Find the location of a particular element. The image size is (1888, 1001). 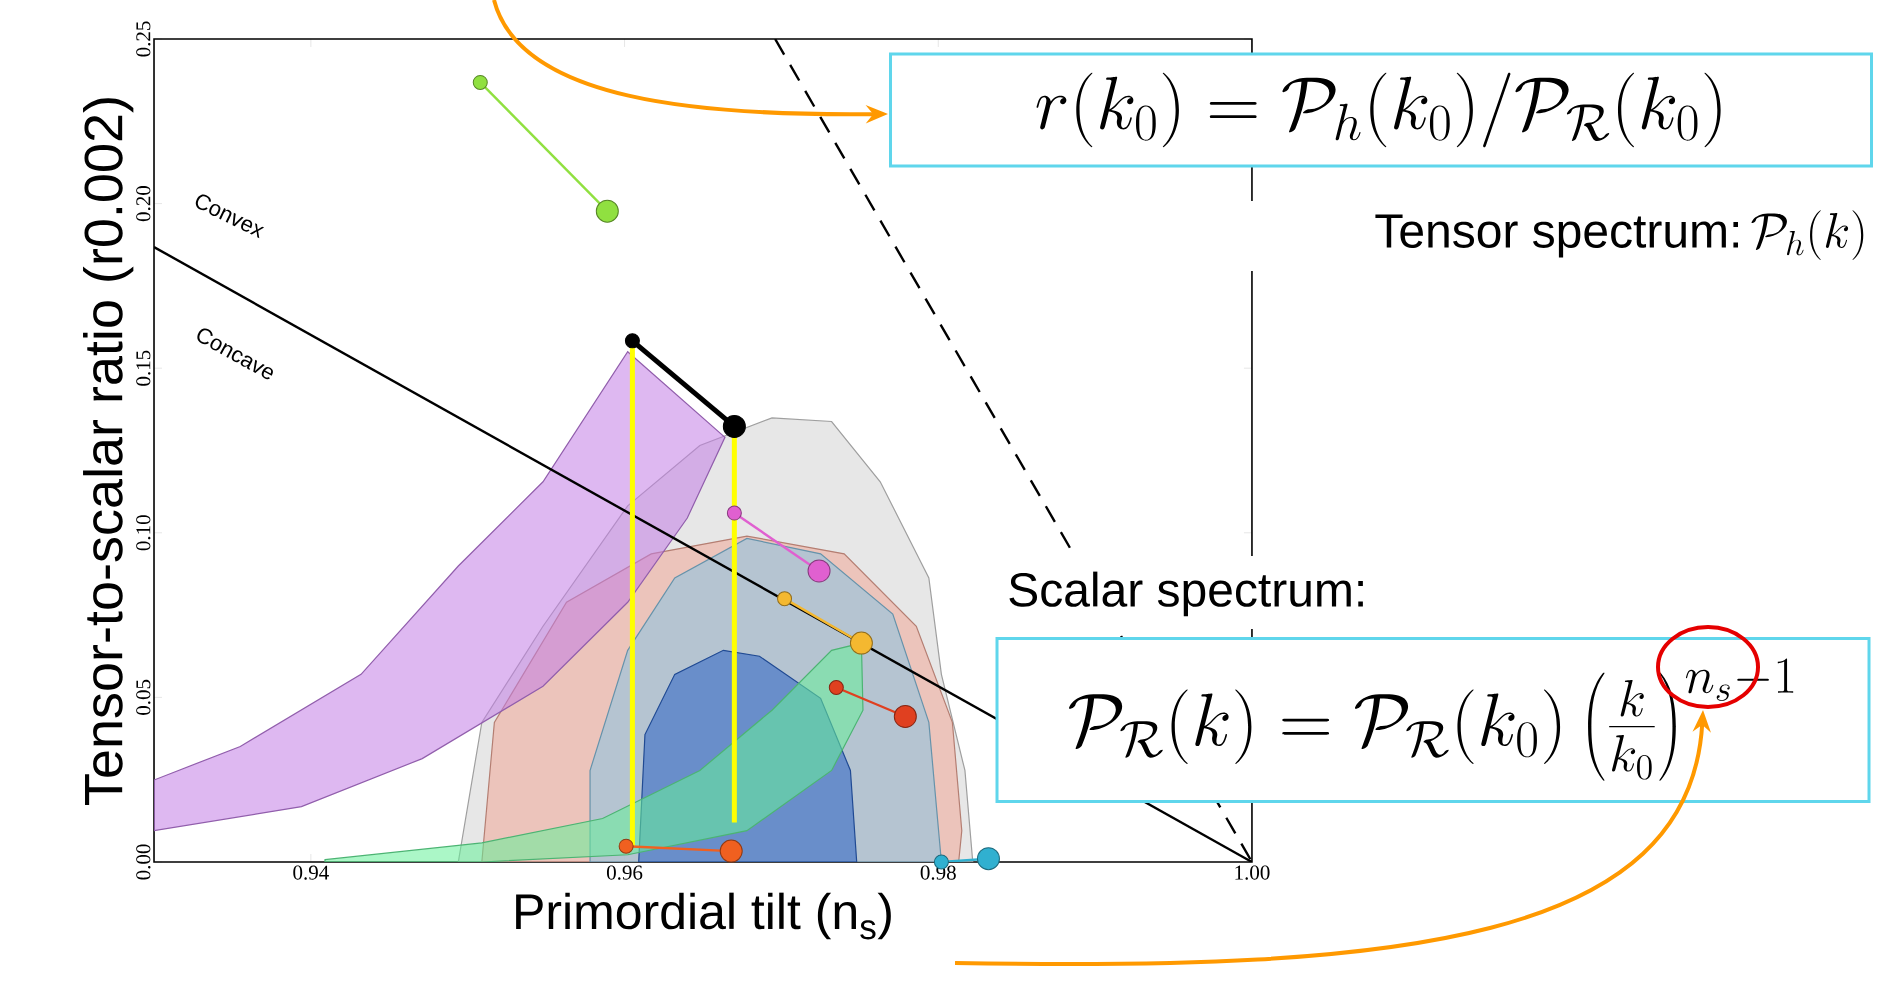

y-tick-label: 0.00 is located at coordinates (143, 862).